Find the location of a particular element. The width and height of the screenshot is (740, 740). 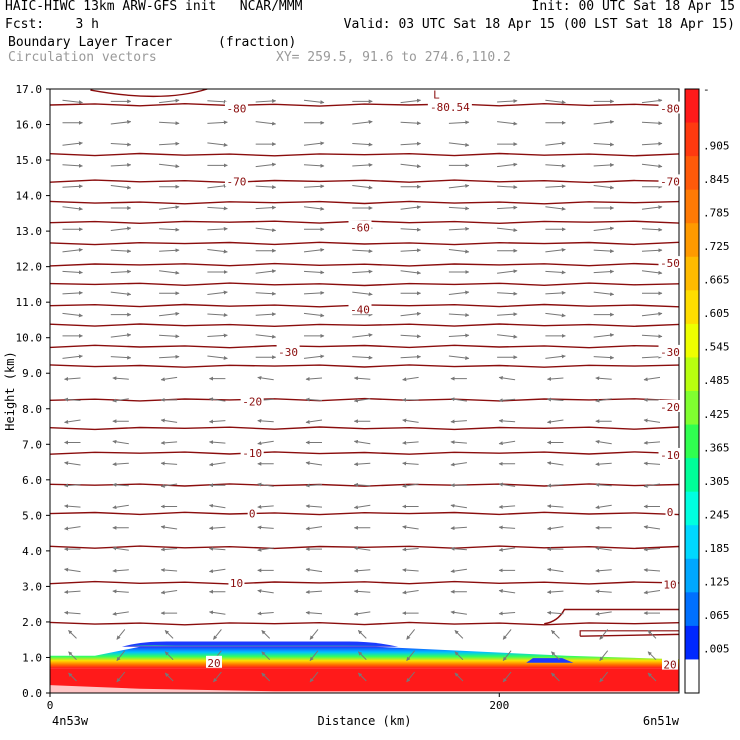

ground is located at coordinates (364, 689).